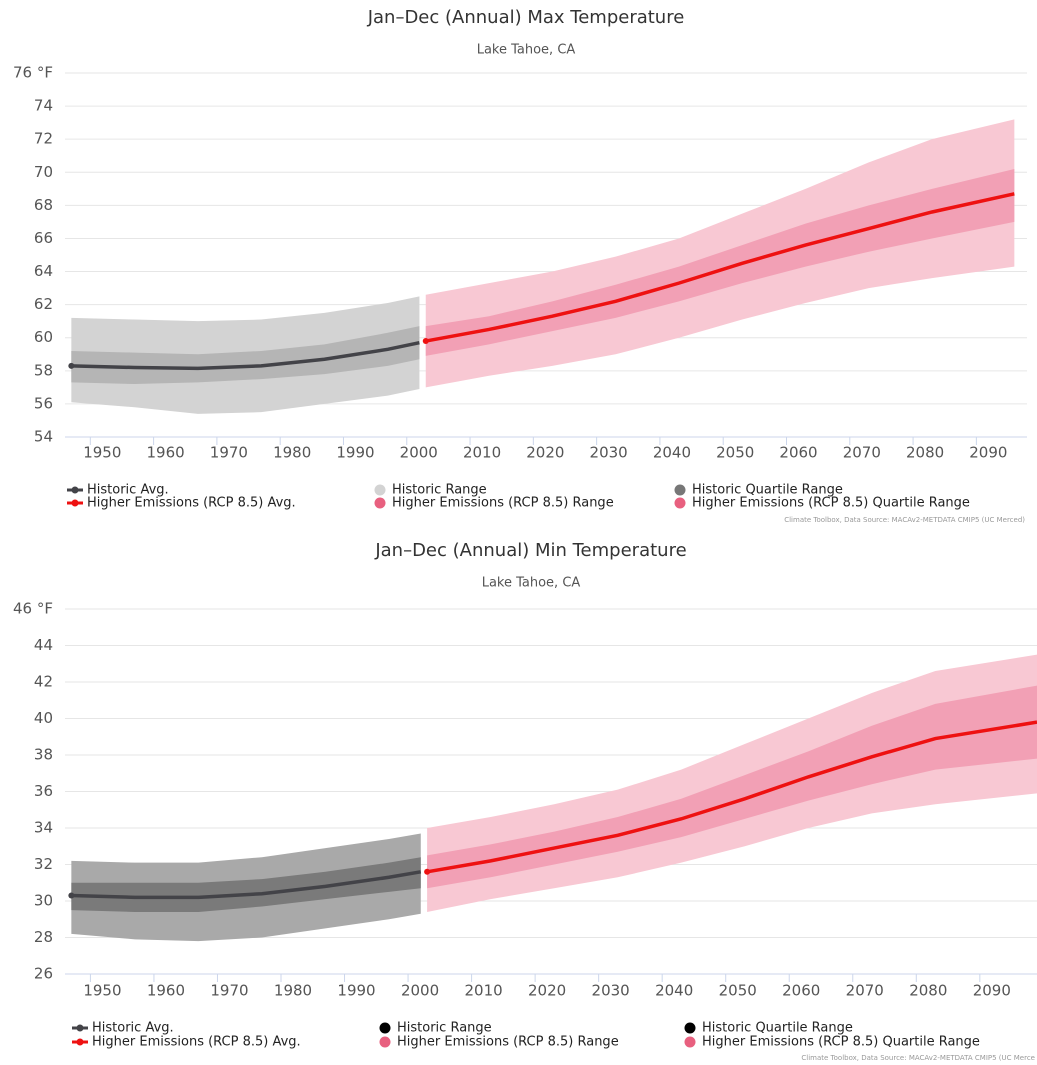 This screenshot has height=1065, width=1037. I want to click on y-tick-label: 76 °F, so click(33, 73).